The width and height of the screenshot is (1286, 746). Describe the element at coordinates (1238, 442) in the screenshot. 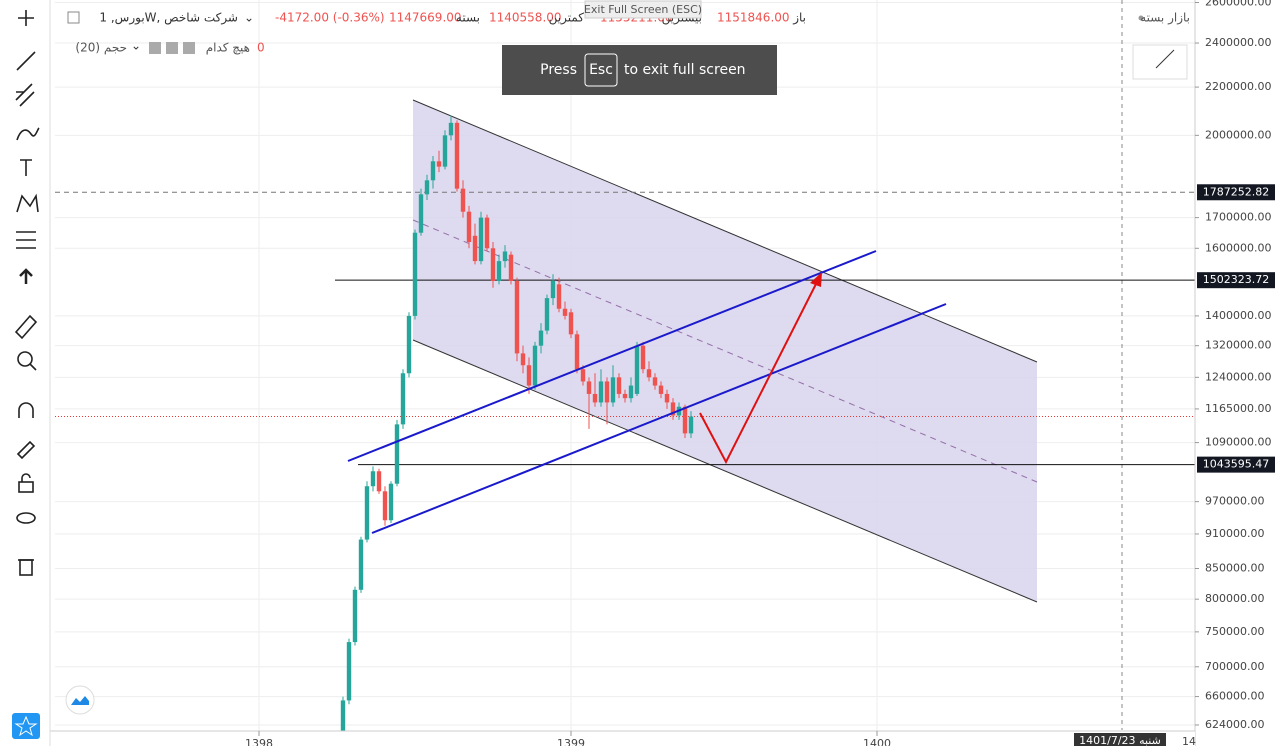

I see `y-tick-label: 1090000.00` at that location.